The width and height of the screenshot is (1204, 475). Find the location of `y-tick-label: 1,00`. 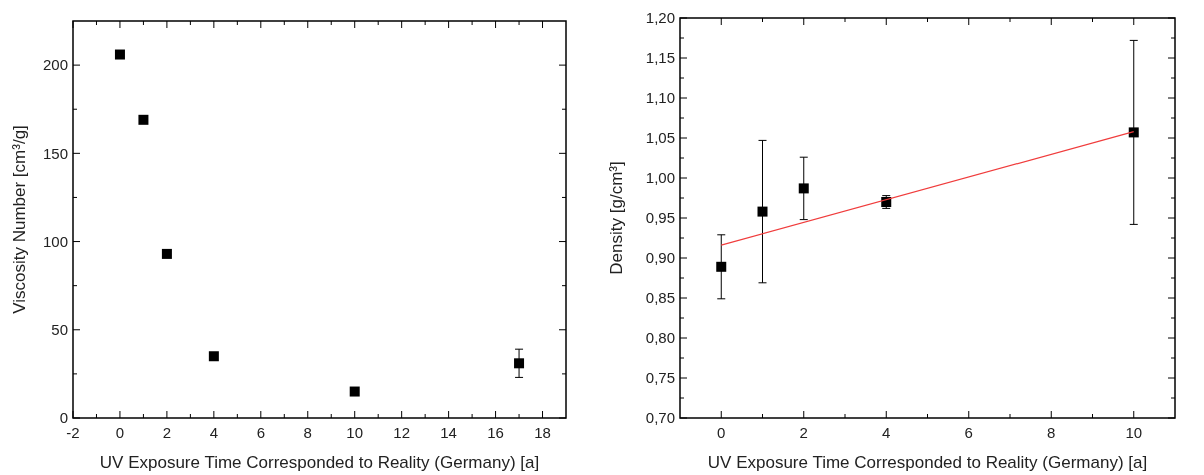

y-tick-label: 1,00 is located at coordinates (660, 178).